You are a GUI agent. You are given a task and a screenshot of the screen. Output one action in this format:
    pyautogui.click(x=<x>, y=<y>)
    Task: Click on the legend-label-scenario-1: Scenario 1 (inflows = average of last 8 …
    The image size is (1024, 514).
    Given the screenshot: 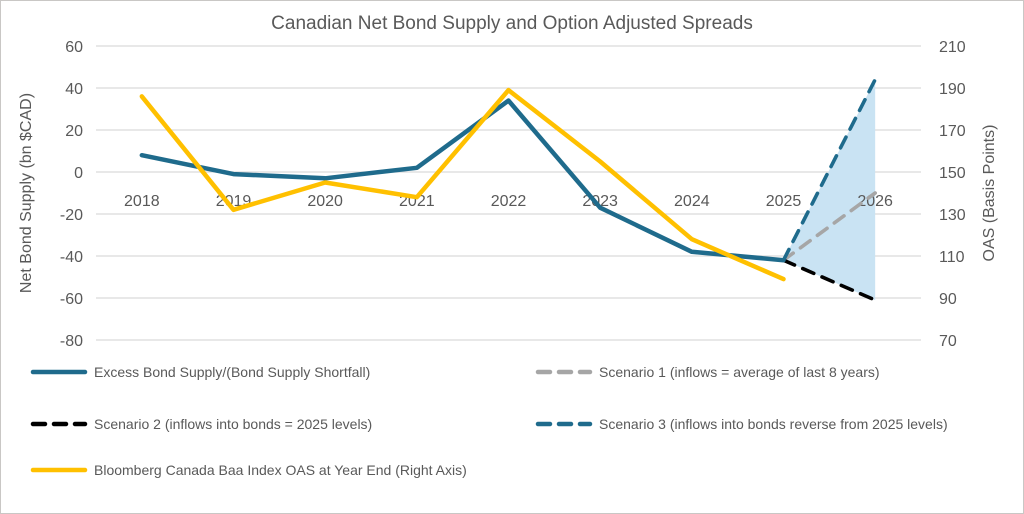 What is the action you would take?
    pyautogui.click(x=739, y=372)
    